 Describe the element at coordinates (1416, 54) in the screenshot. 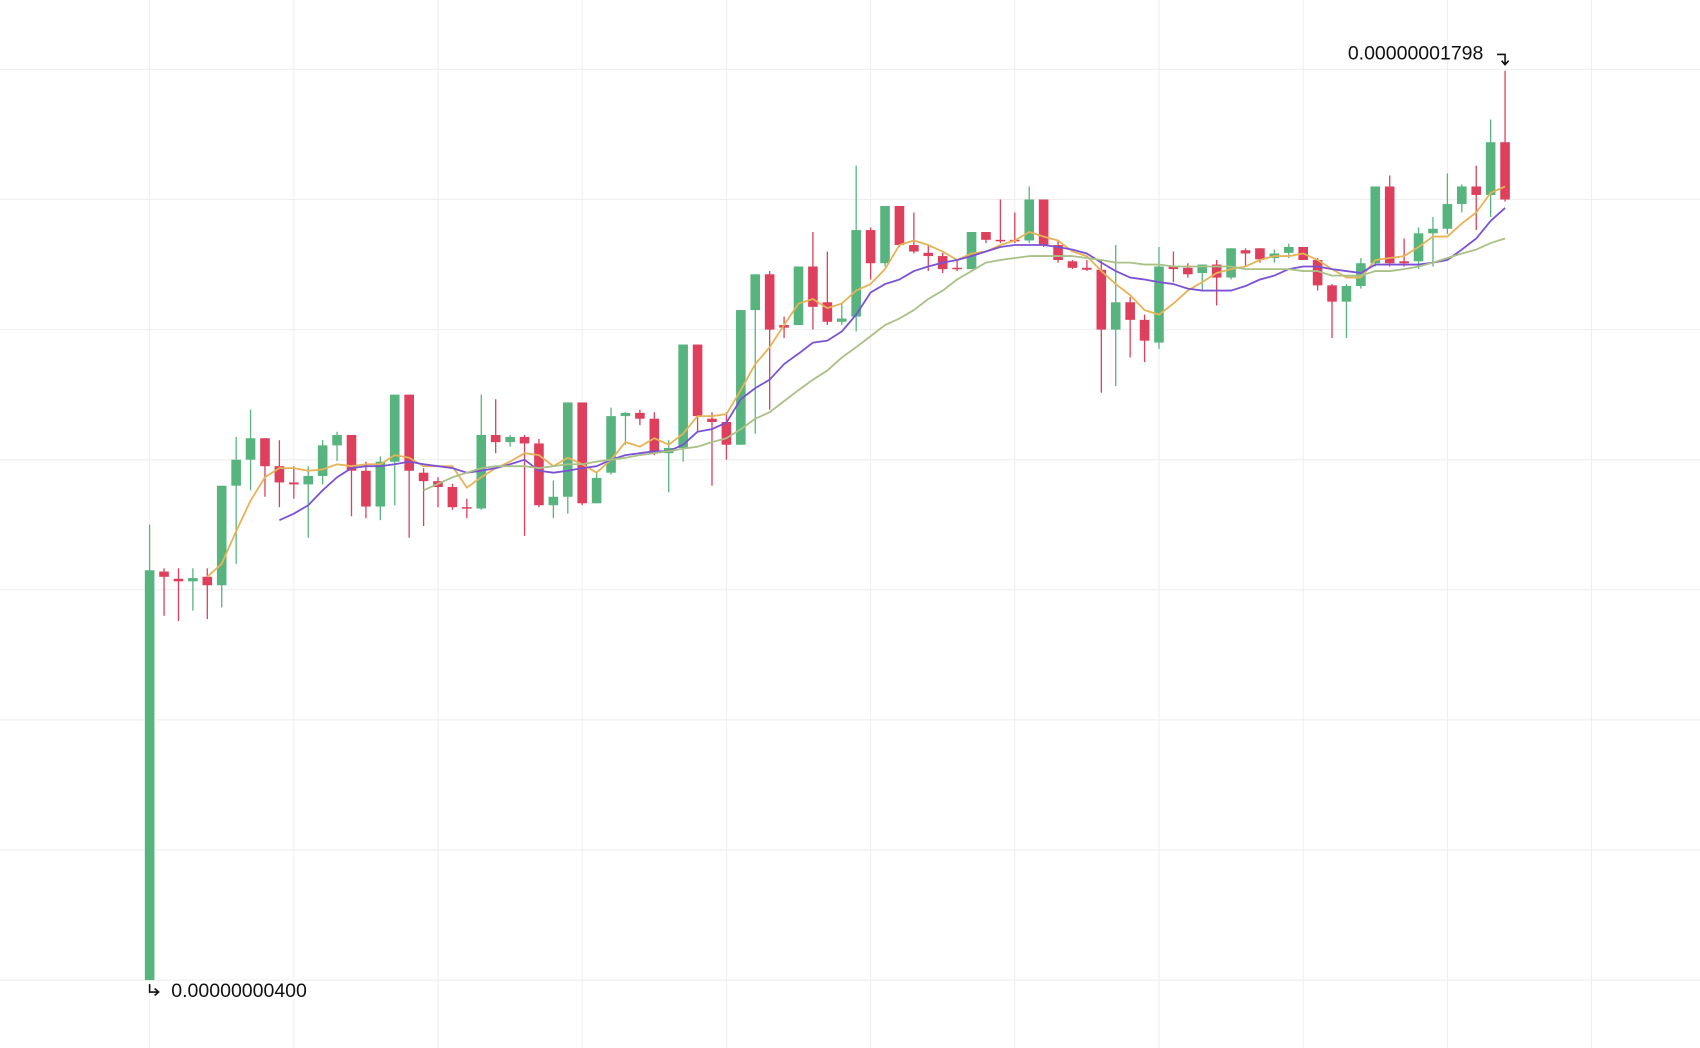

I see `annotation-label: 0.00000001798` at that location.